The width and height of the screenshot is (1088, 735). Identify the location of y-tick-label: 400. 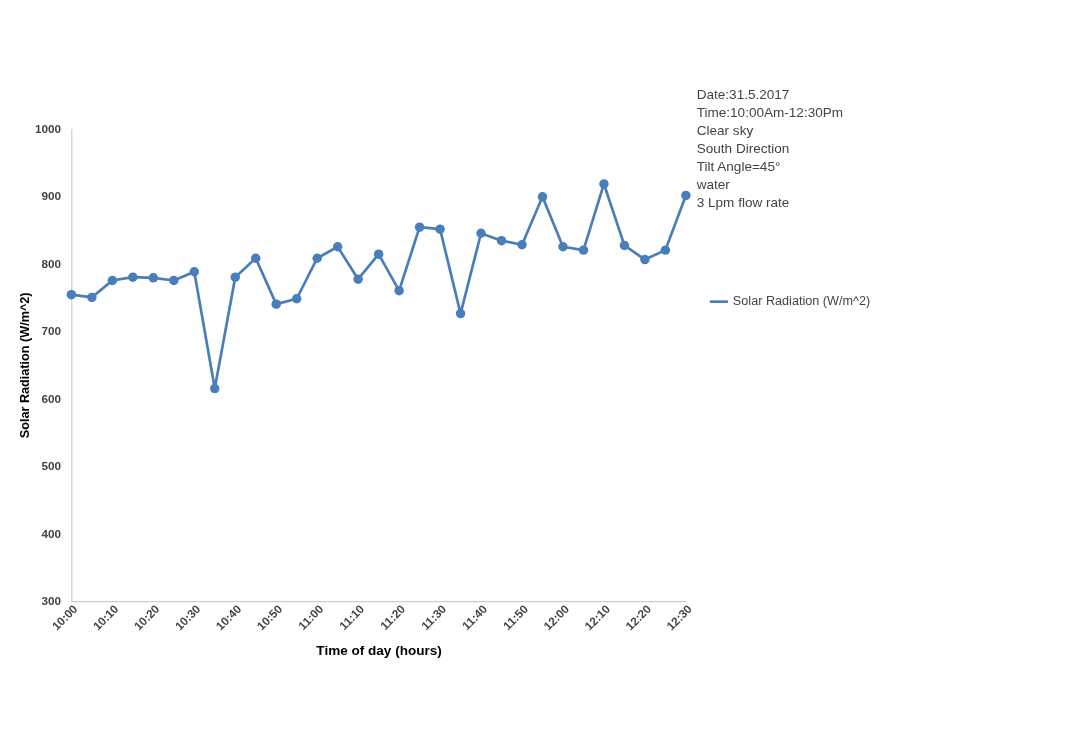
(51, 533).